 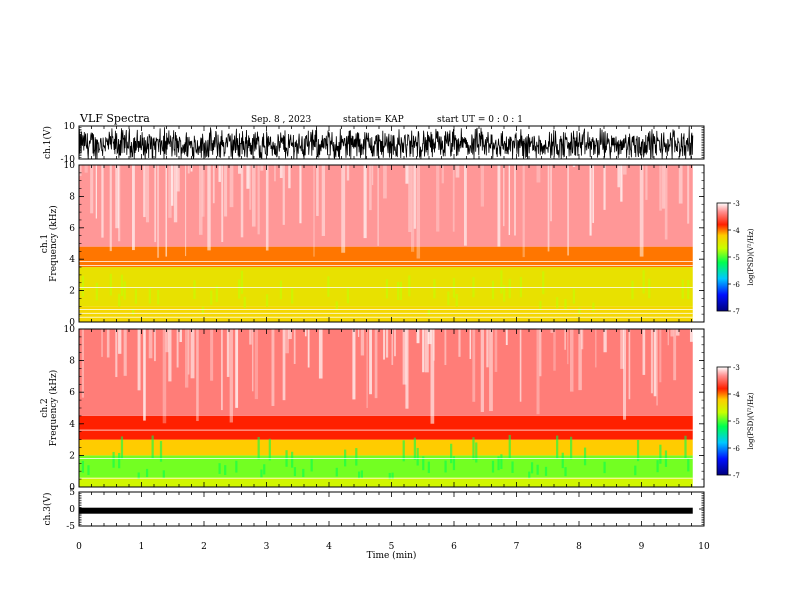 I want to click on colorbar-tick-label: -7, so click(x=736, y=476).